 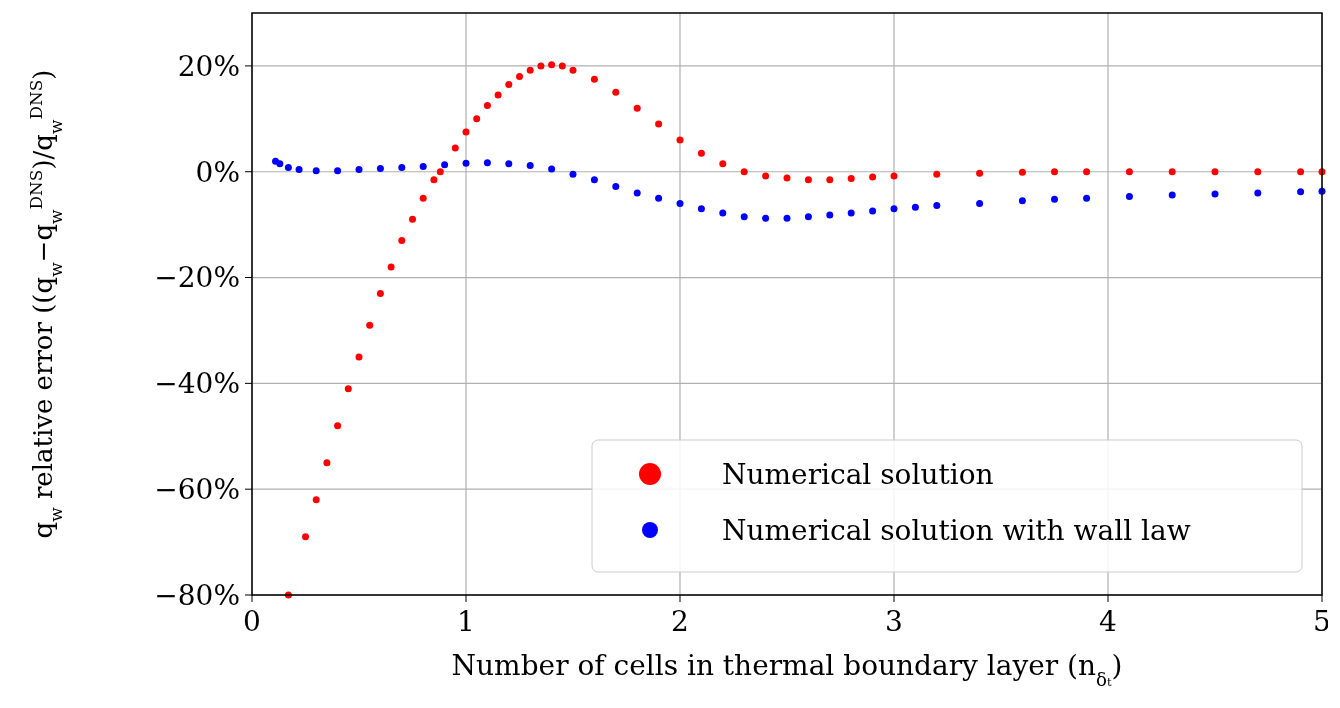 I want to click on x-tick-label: 1, so click(x=466, y=621).